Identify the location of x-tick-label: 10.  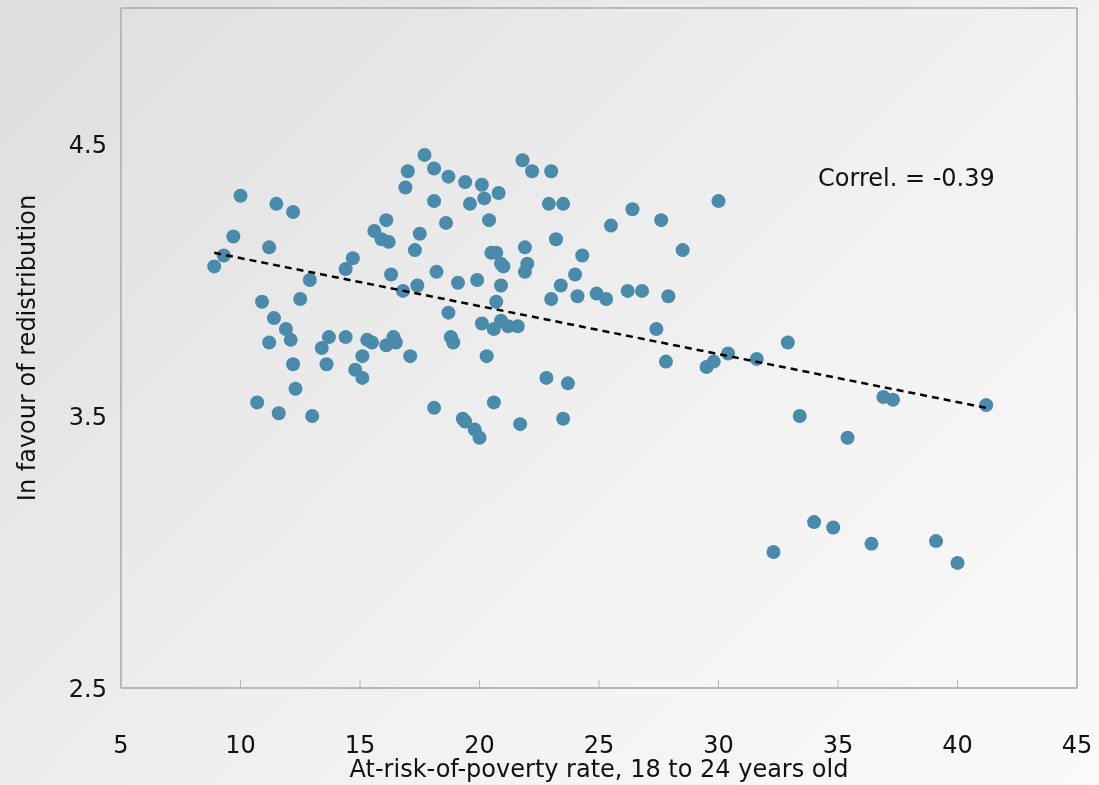
(240, 745).